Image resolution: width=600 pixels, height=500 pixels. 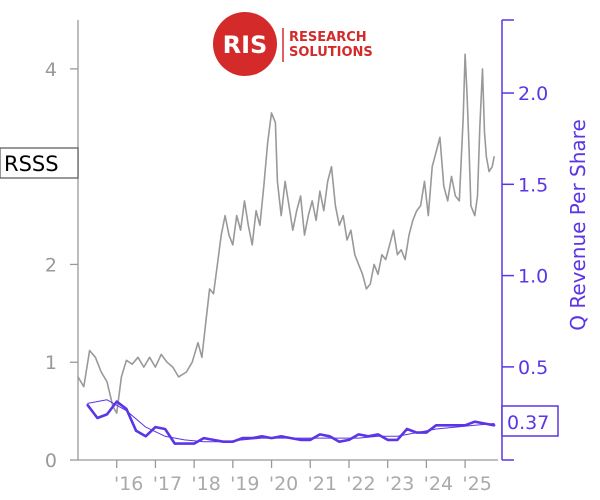 I want to click on last-value-label: 0.37, so click(x=528, y=423).